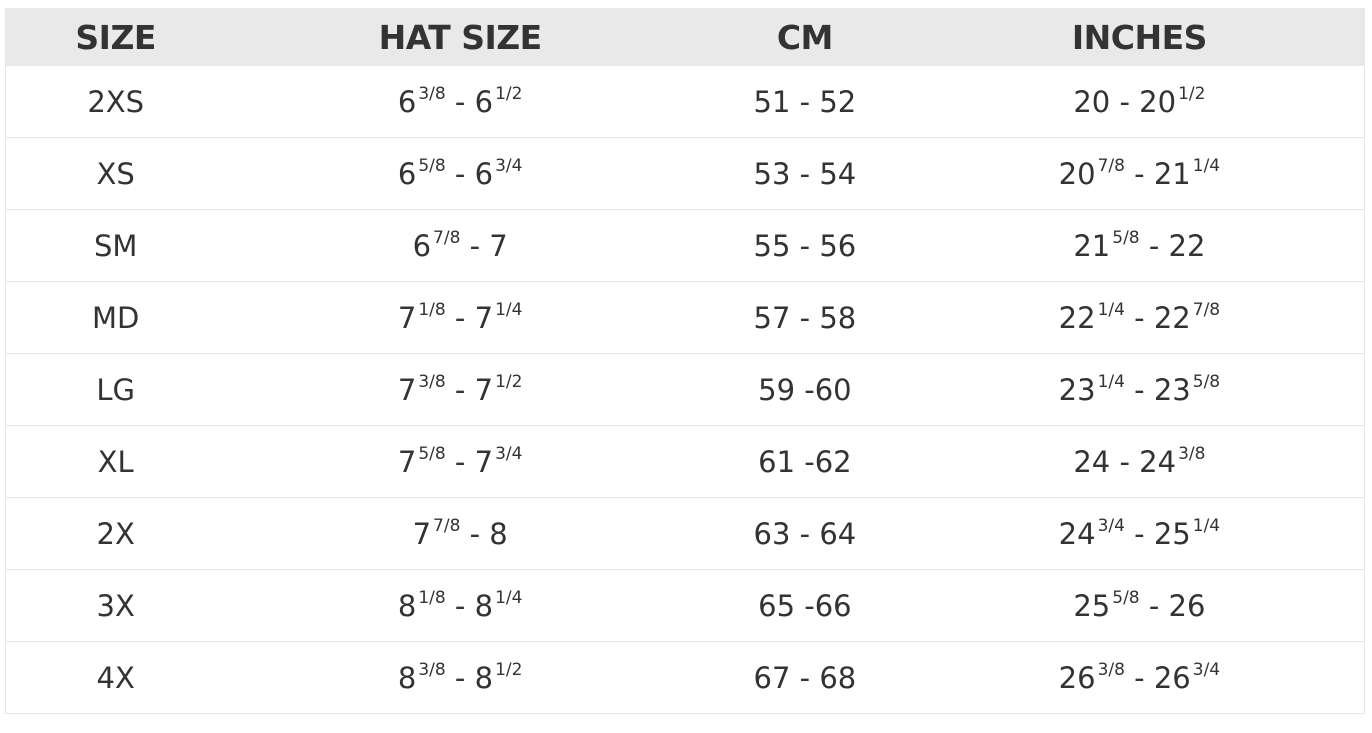 Image resolution: width=1372 pixels, height=733 pixels. I want to click on size-cell: 3X, so click(115, 605).